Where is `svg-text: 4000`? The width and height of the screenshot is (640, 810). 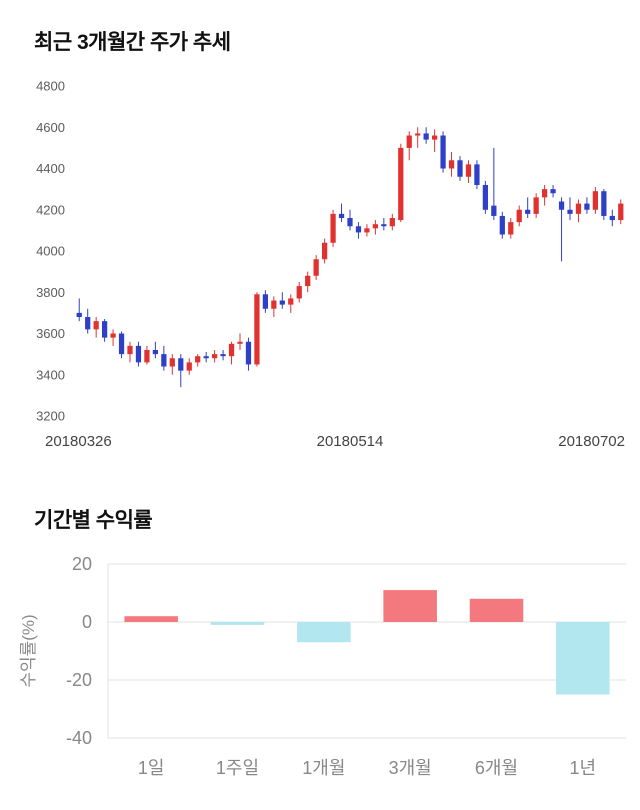
svg-text: 4000 is located at coordinates (50, 251).